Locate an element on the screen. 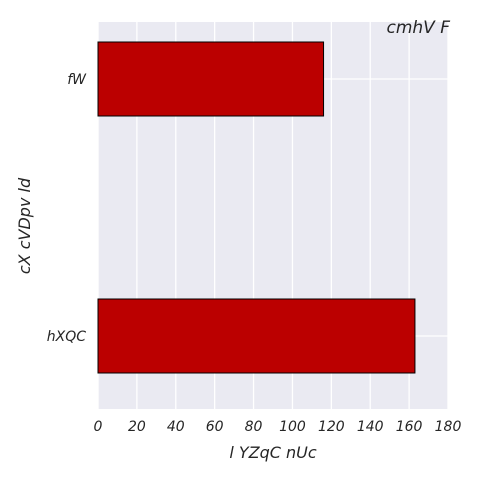 This screenshot has height=480, width=480. x-tick-label: 40 is located at coordinates (176, 427).